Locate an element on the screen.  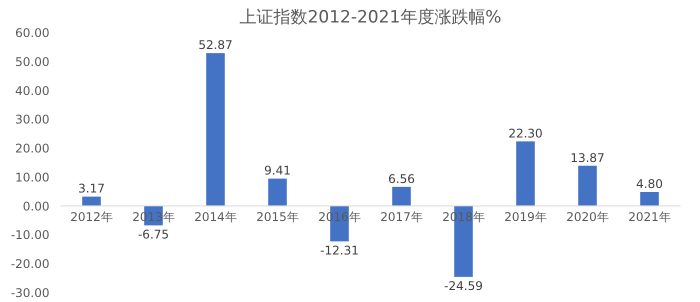
x-tick-label: 2015年 is located at coordinates (277, 217).